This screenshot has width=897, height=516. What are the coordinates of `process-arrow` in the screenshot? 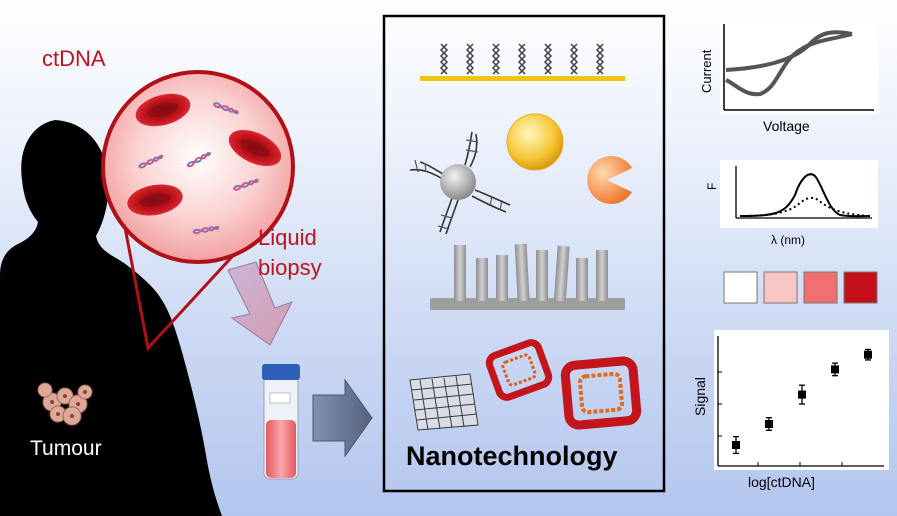 It's located at (342, 418).